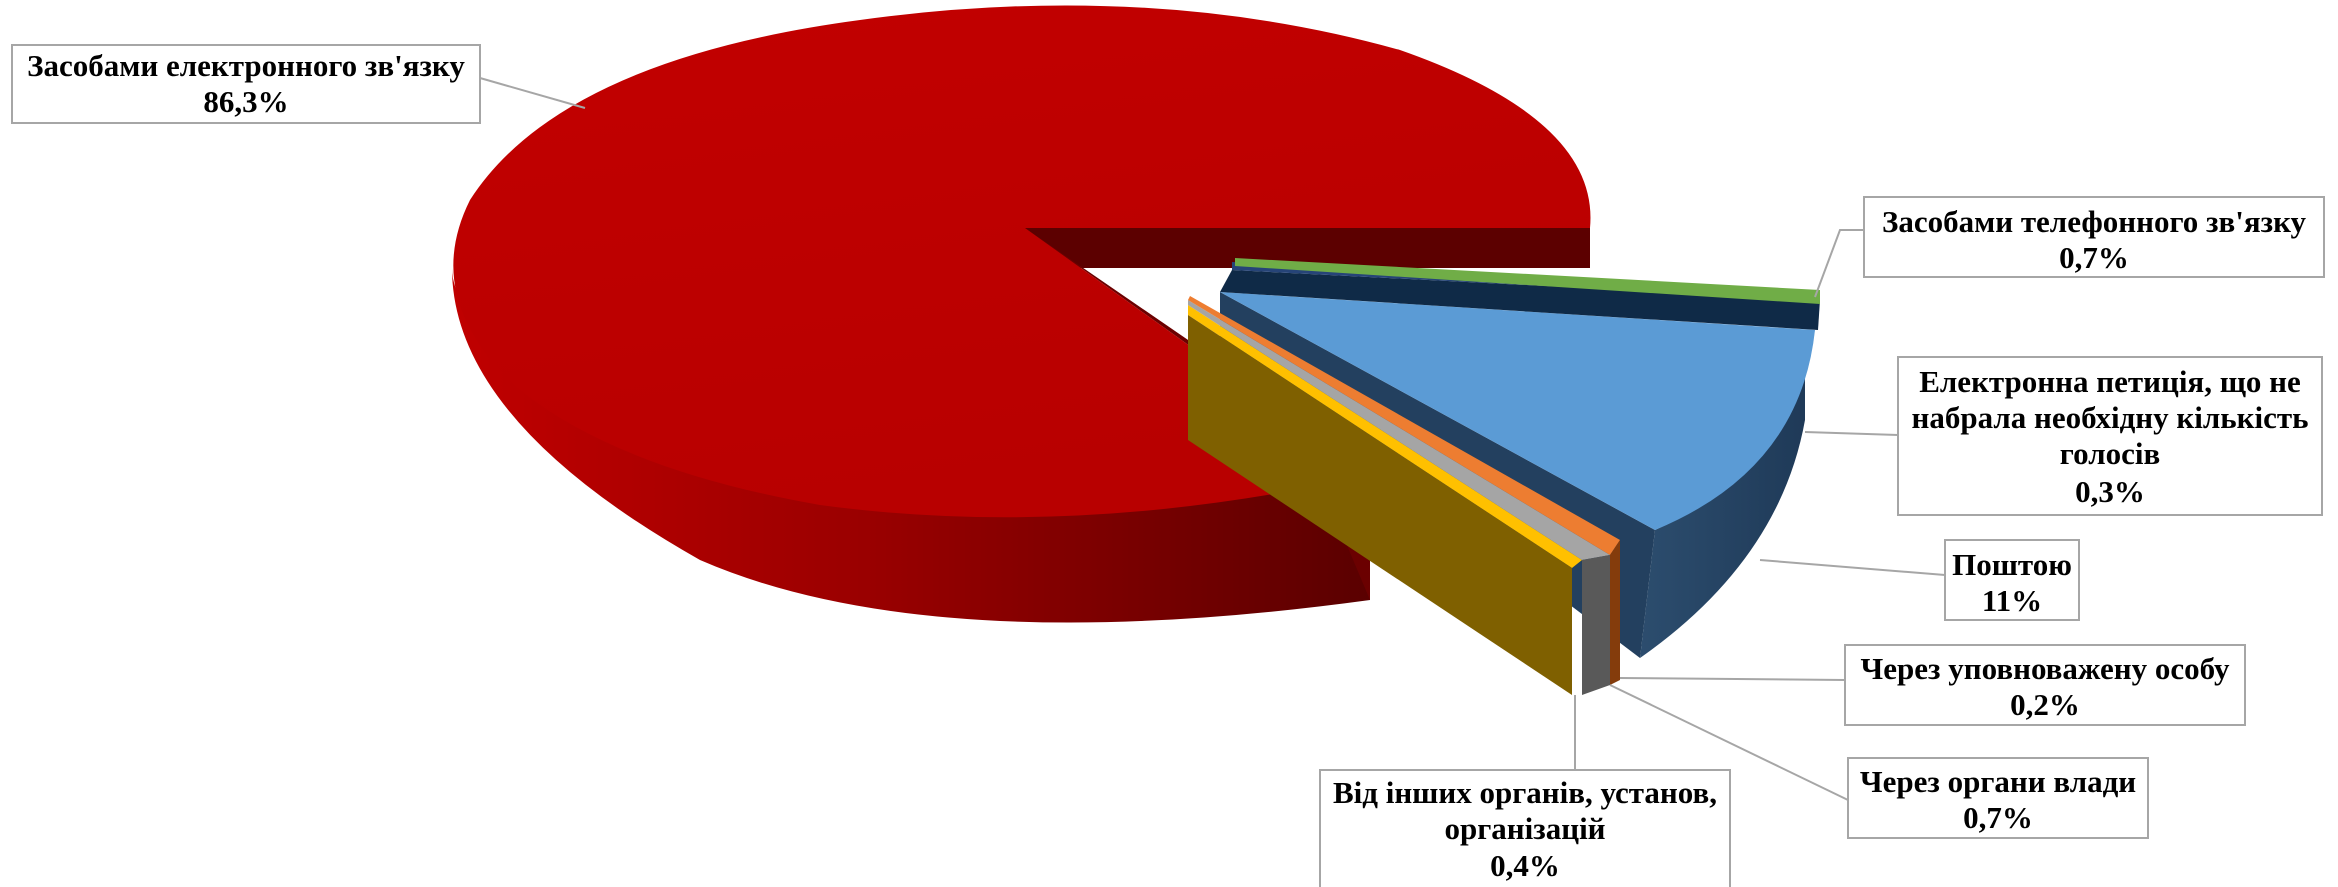  I want to click on data-label-authorities: Через органи влади 0,7%, so click(1998, 798).